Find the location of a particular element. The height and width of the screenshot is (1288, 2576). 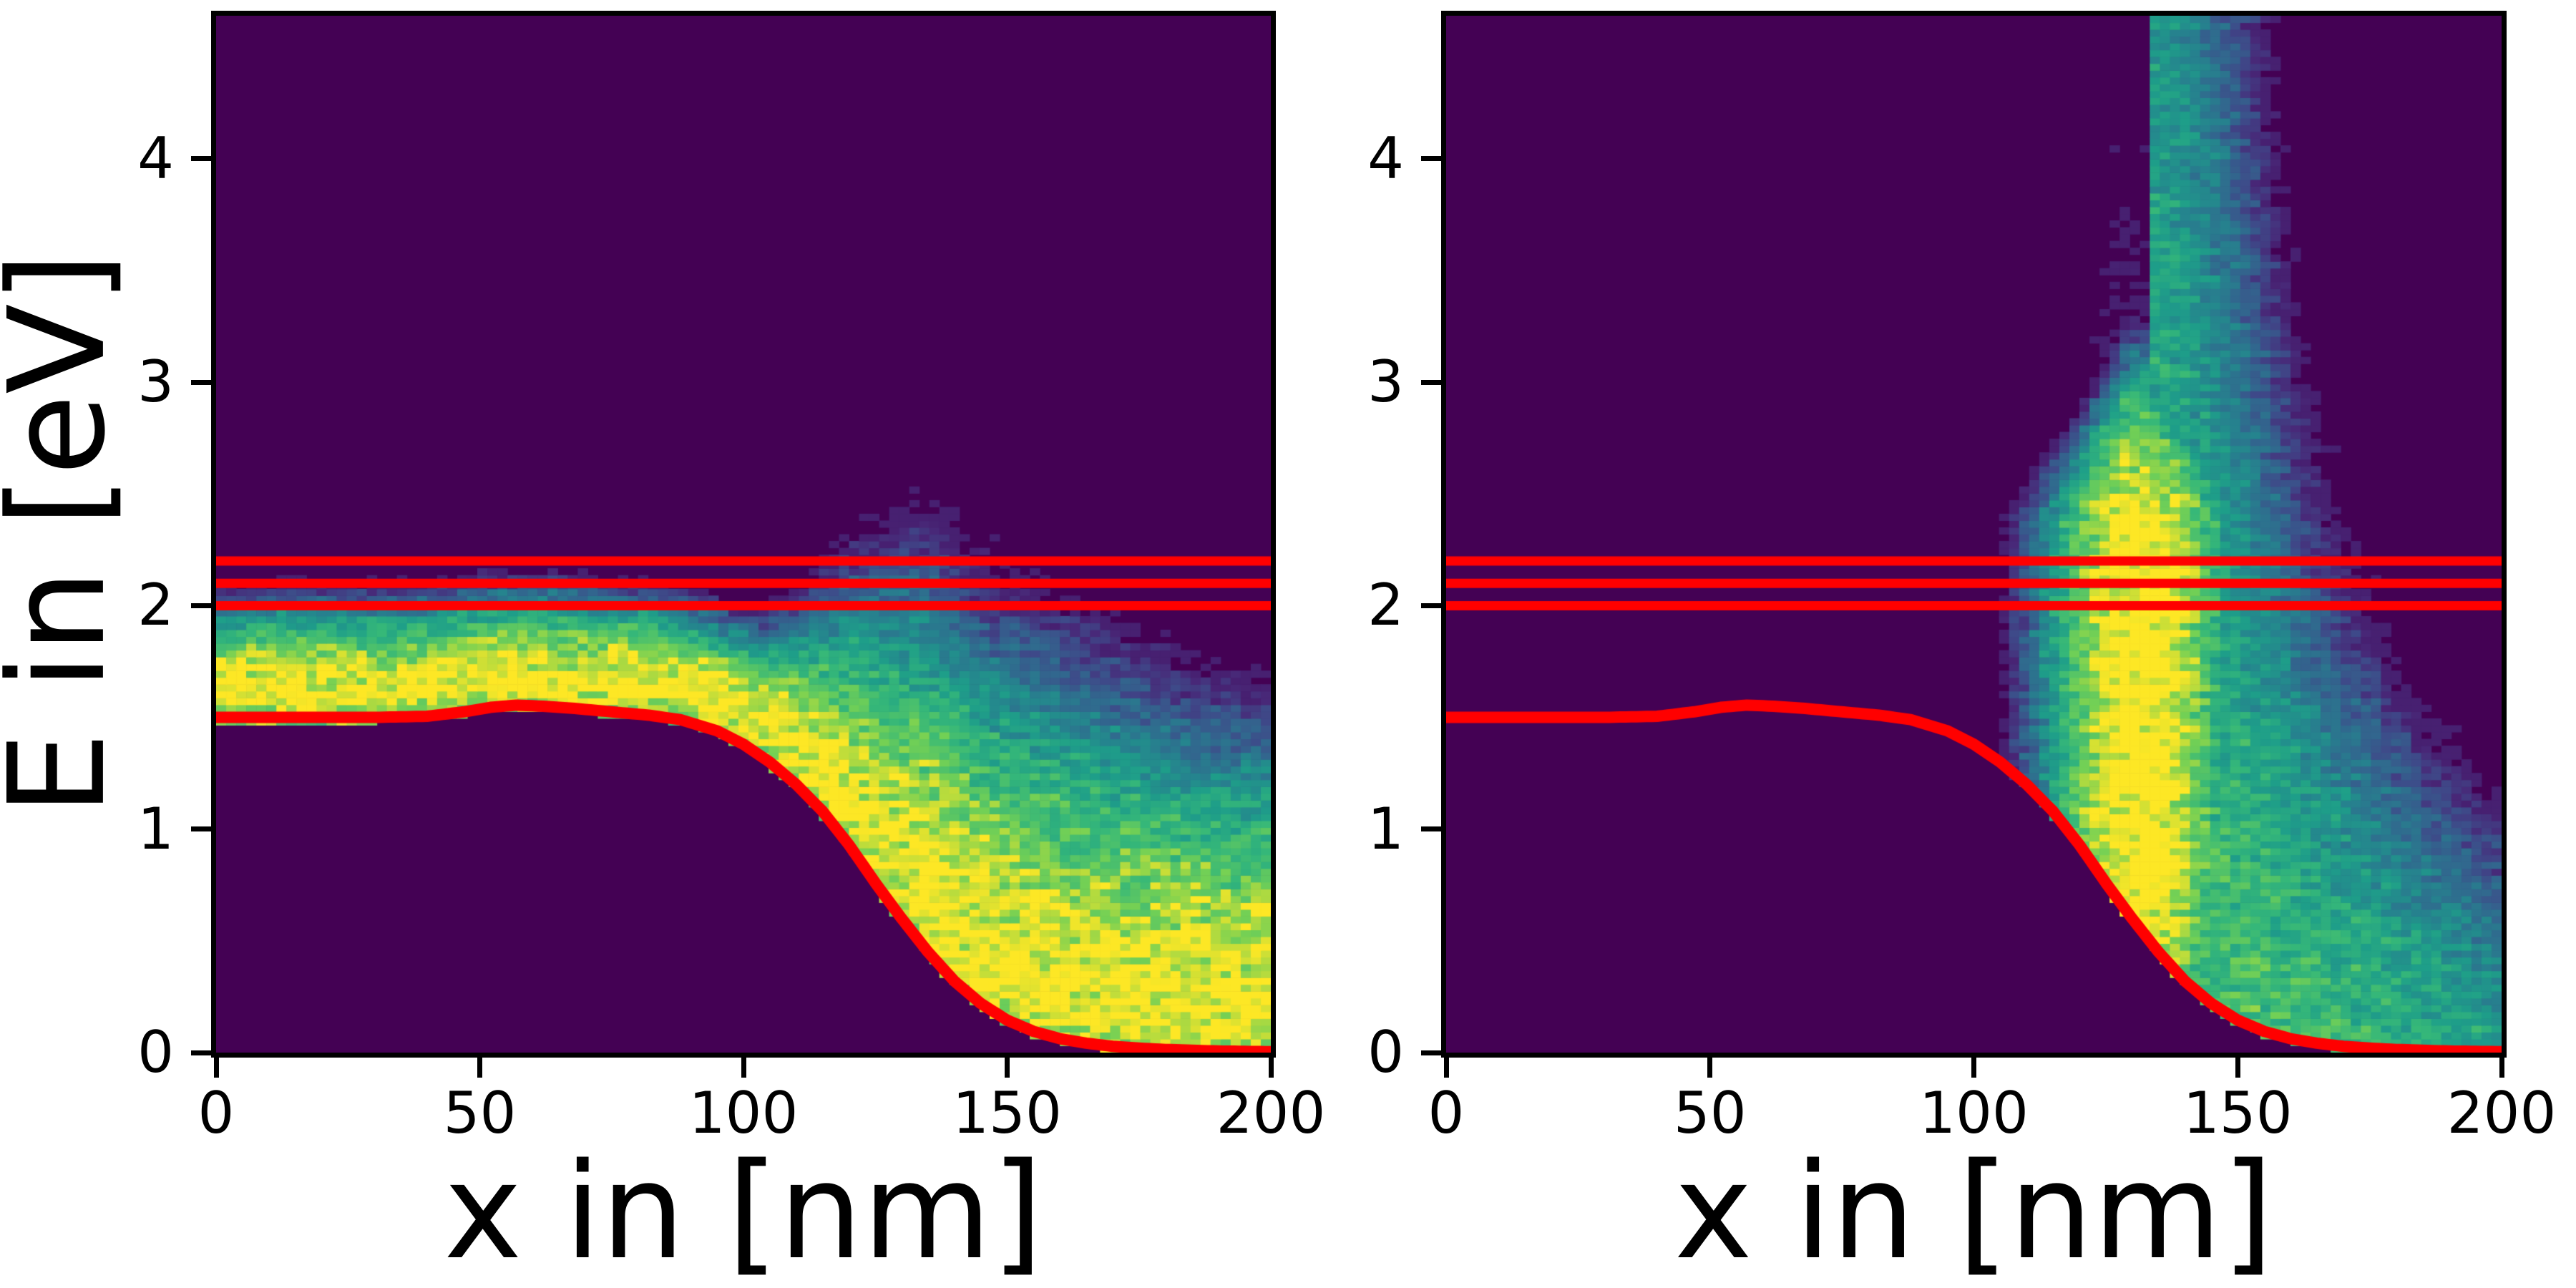

x-tick-label-right-0: 0 is located at coordinates (1446, 1113).